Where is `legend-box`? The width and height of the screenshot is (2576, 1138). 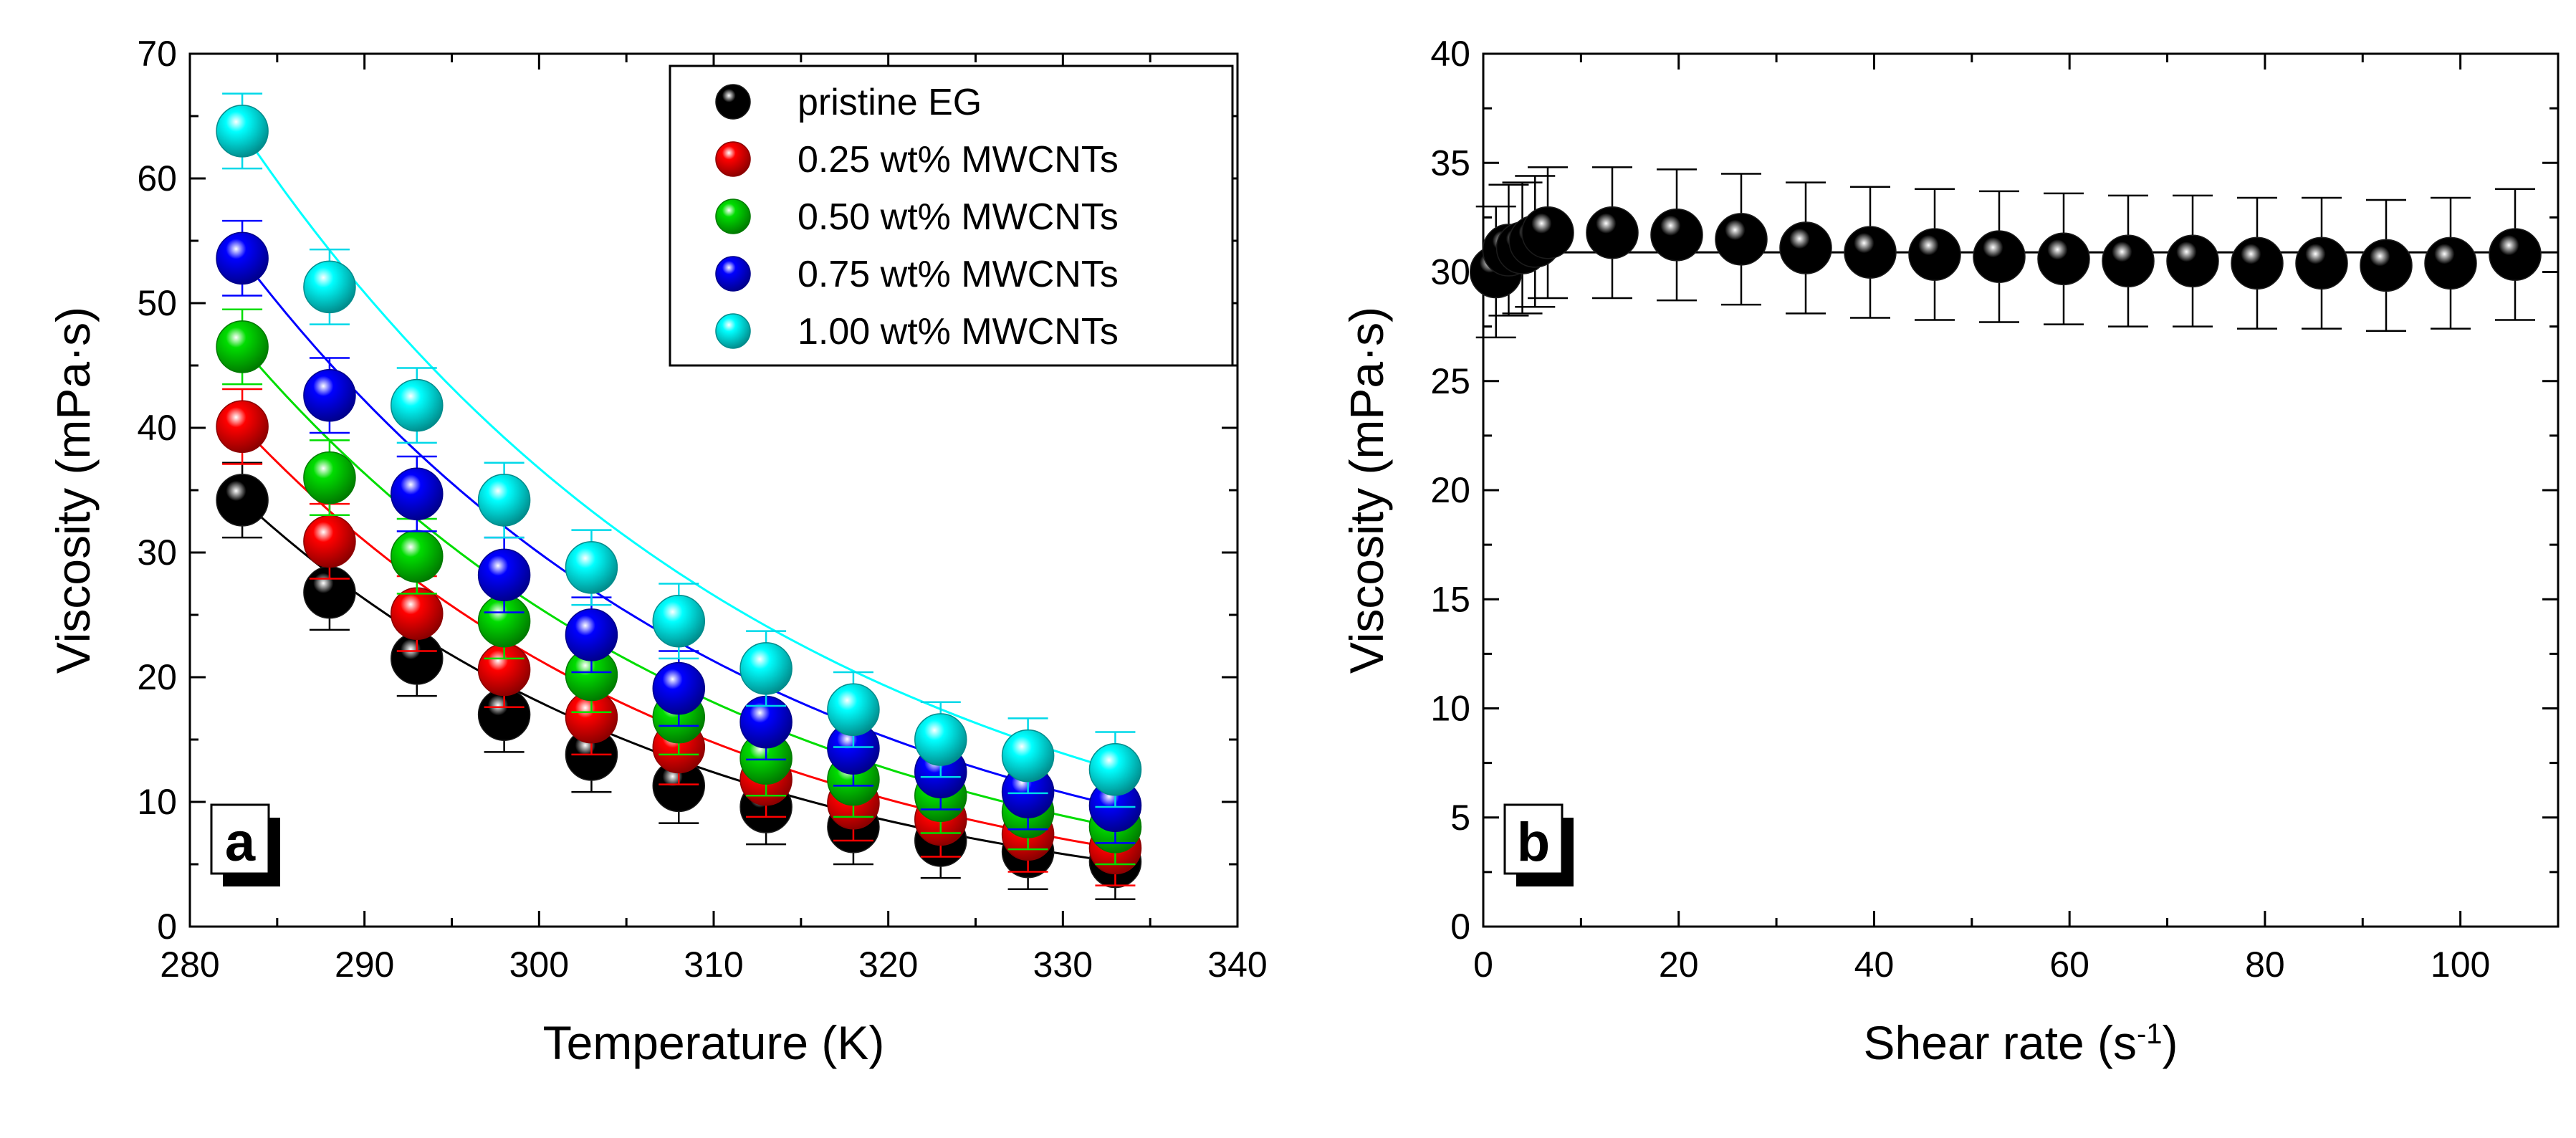
legend-box is located at coordinates (951, 215).